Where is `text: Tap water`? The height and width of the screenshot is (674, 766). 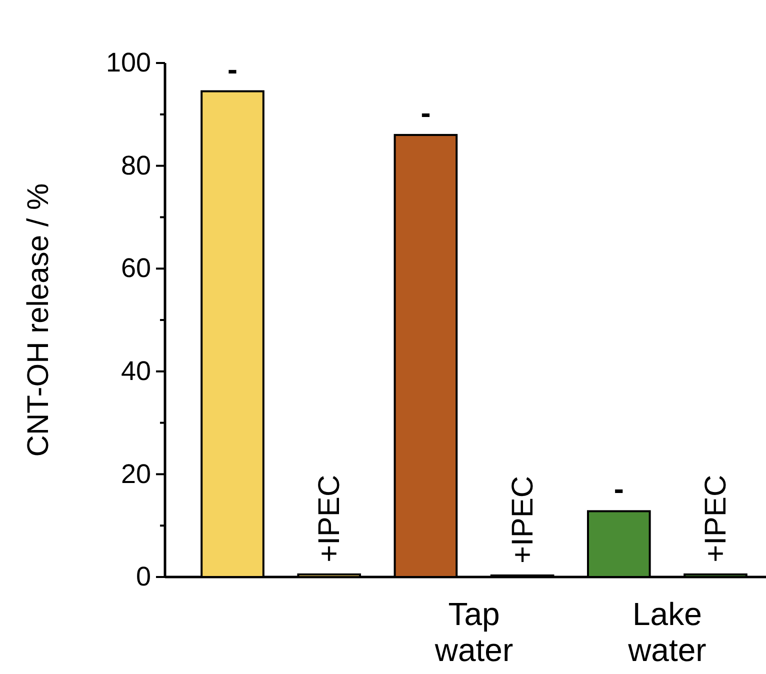 text: Tap water is located at coordinates (474, 632).